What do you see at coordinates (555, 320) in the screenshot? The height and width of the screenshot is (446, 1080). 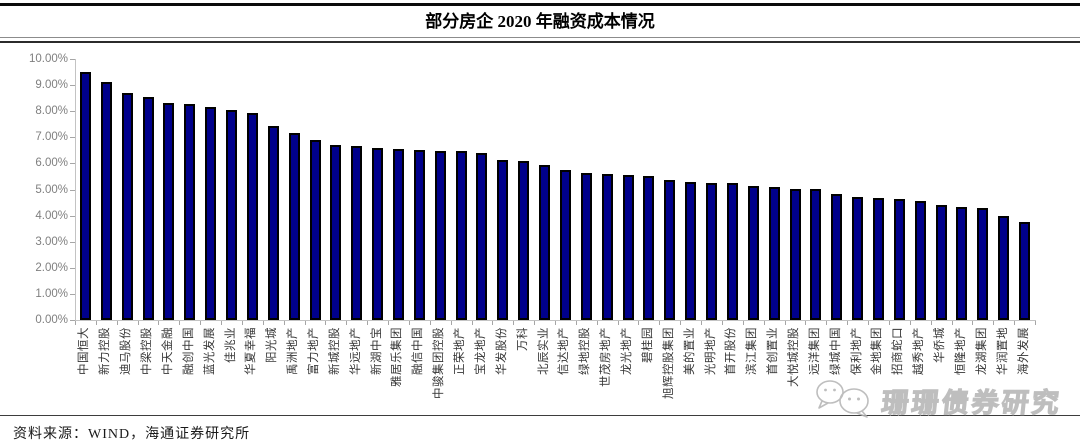 I see `x-axis-line` at bounding box center [555, 320].